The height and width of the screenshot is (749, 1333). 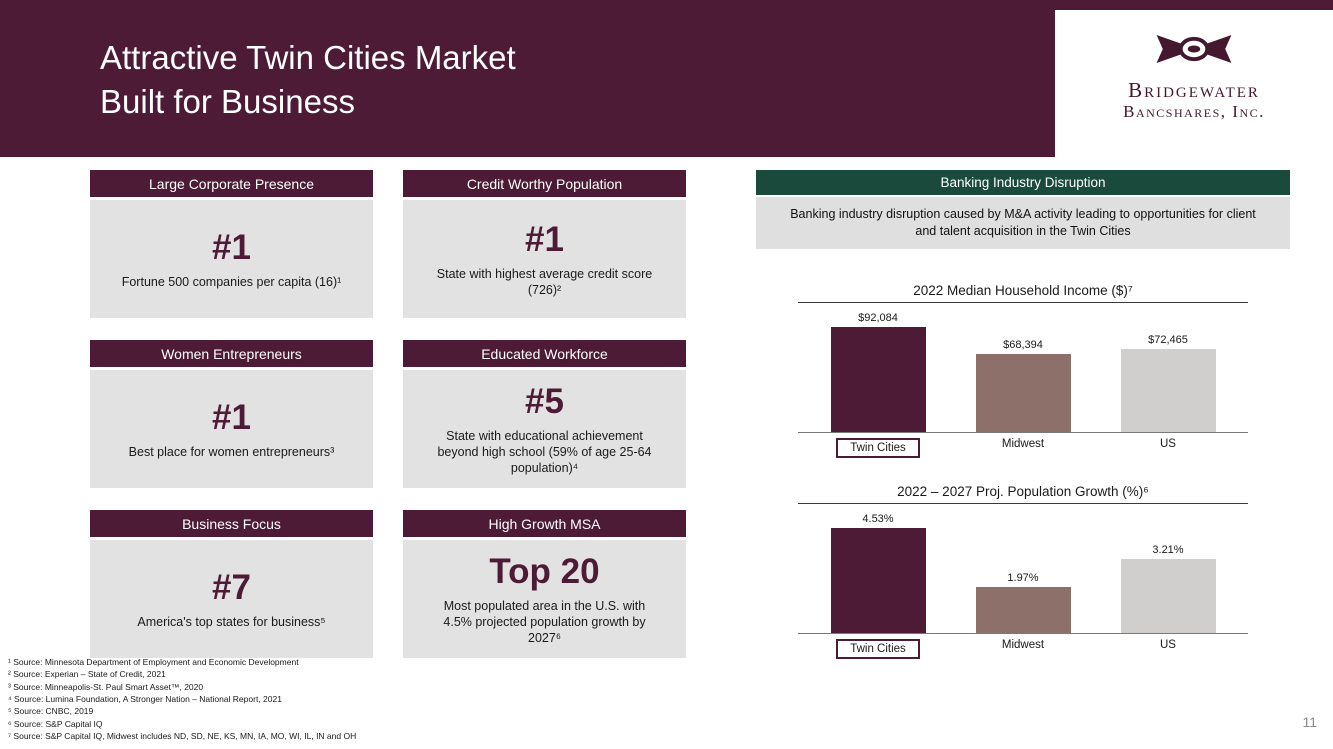 I want to click on footnote-line: ⁶ Source: S&P Capital IQ, so click(x=55, y=723).